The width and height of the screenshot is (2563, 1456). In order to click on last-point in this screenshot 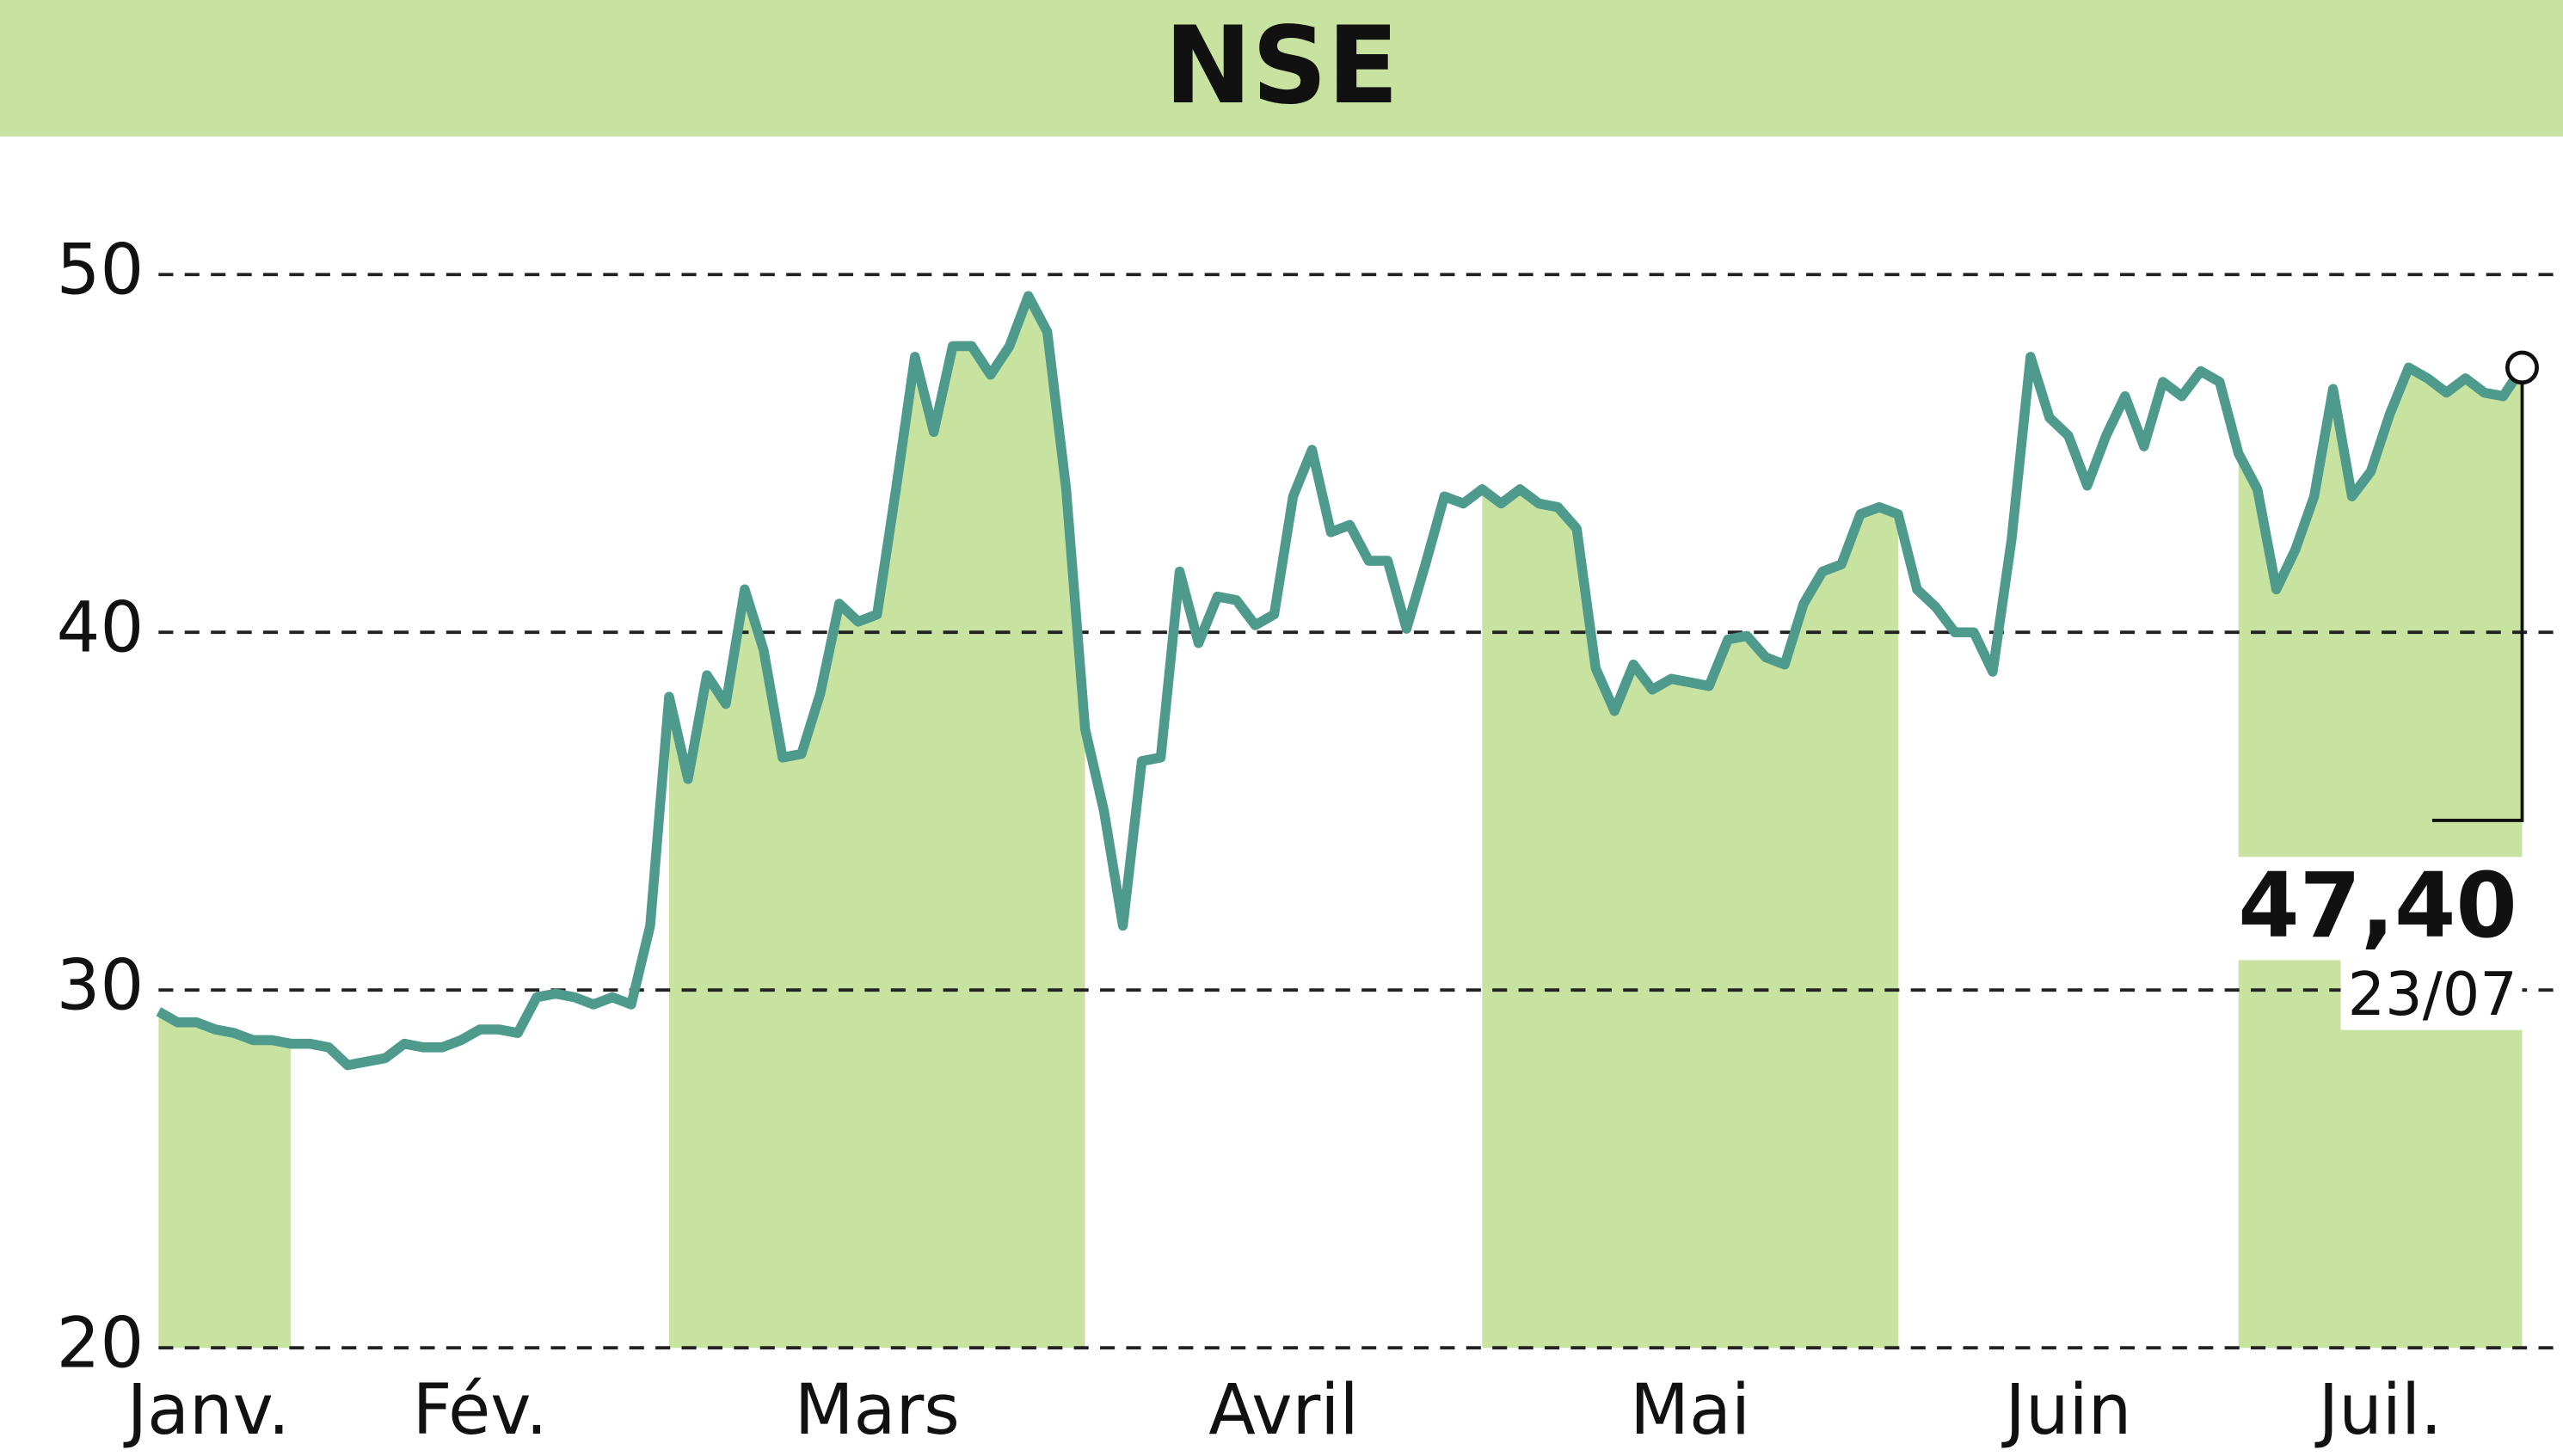, I will do `click(2522, 367)`.